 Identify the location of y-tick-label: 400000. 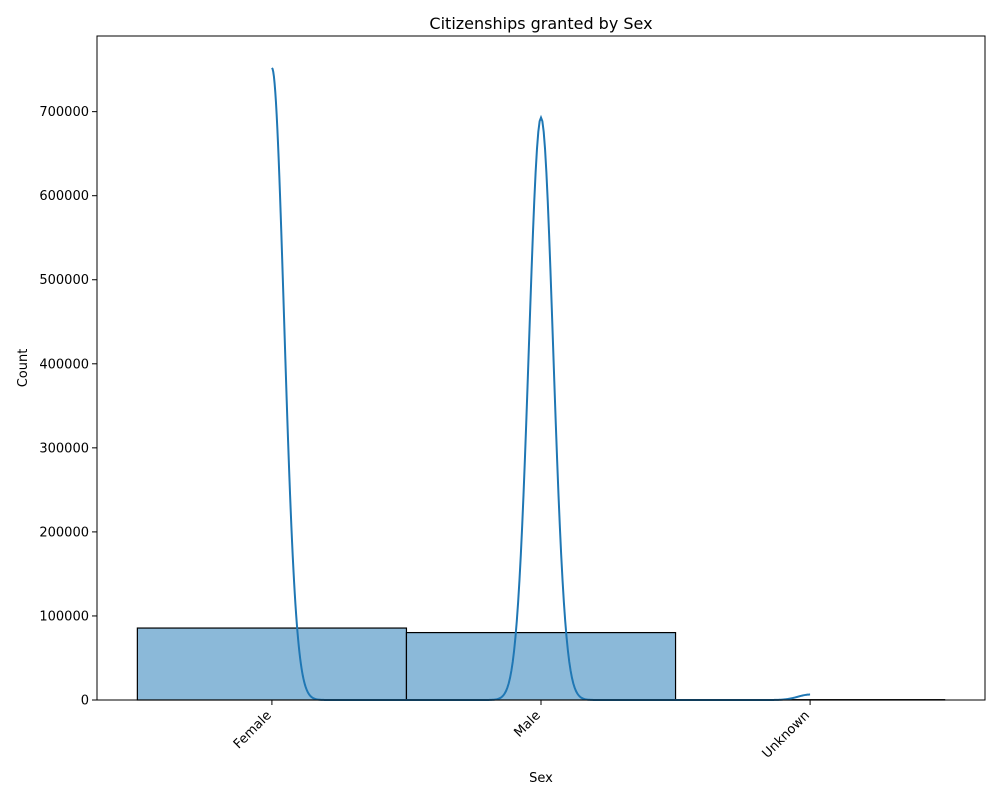
(64, 364).